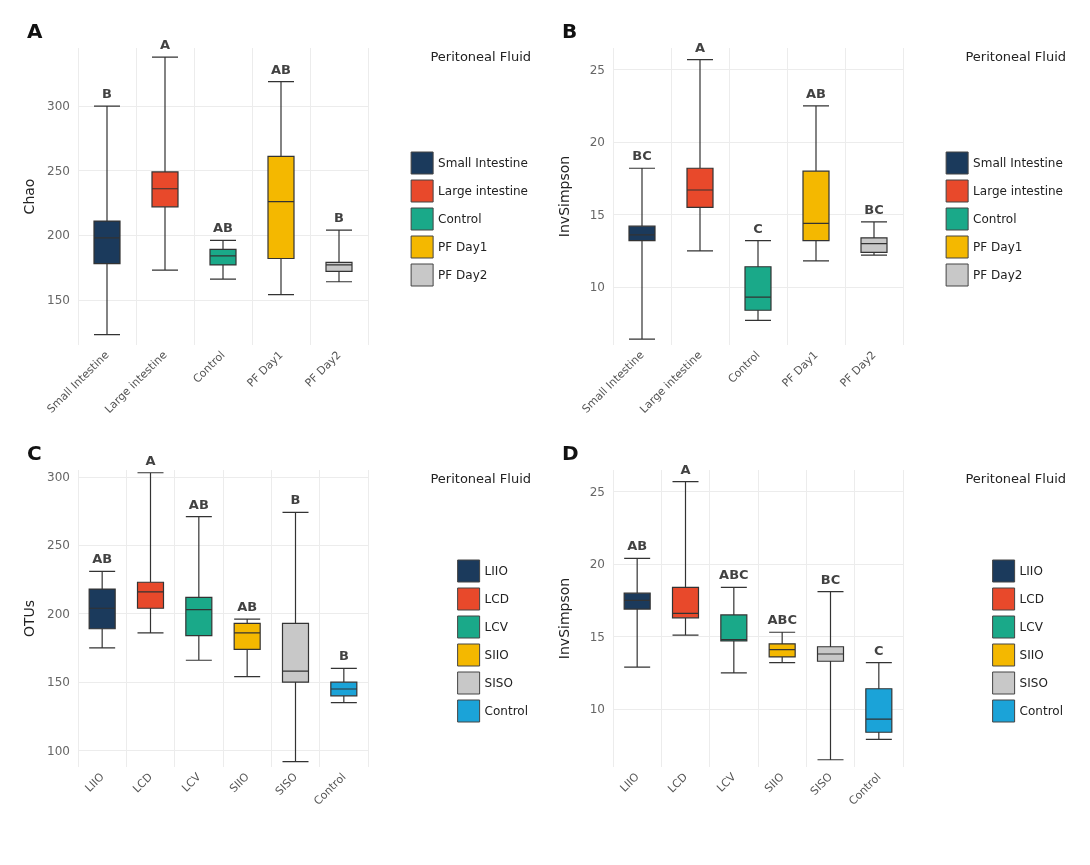  What do you see at coordinates (570, 453) in the screenshot?
I see `chart-title: D` at bounding box center [570, 453].